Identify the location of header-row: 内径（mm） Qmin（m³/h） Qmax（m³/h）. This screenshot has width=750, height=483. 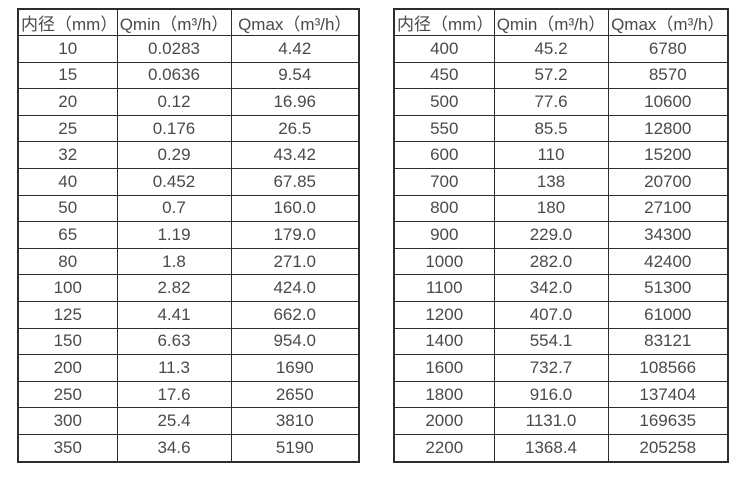
(188, 22).